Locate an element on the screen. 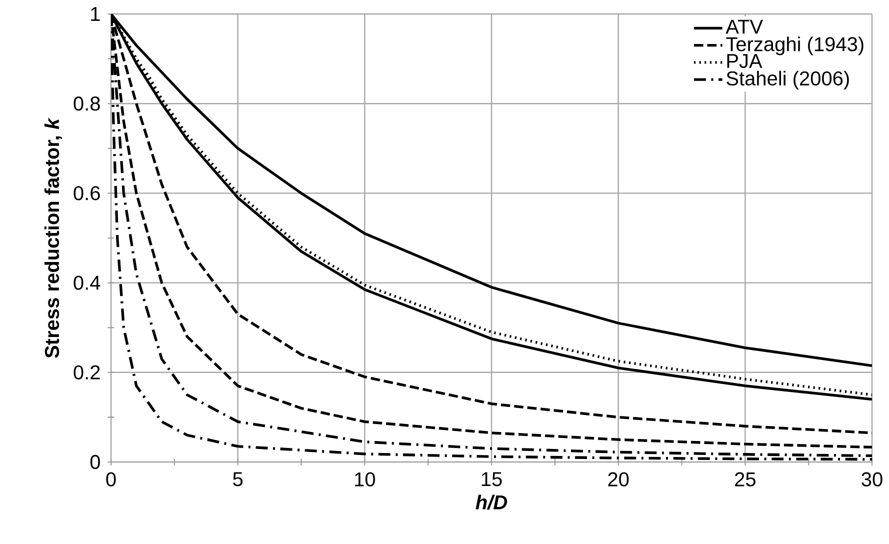  legend-label: Staheli (2006) is located at coordinates (787, 80).